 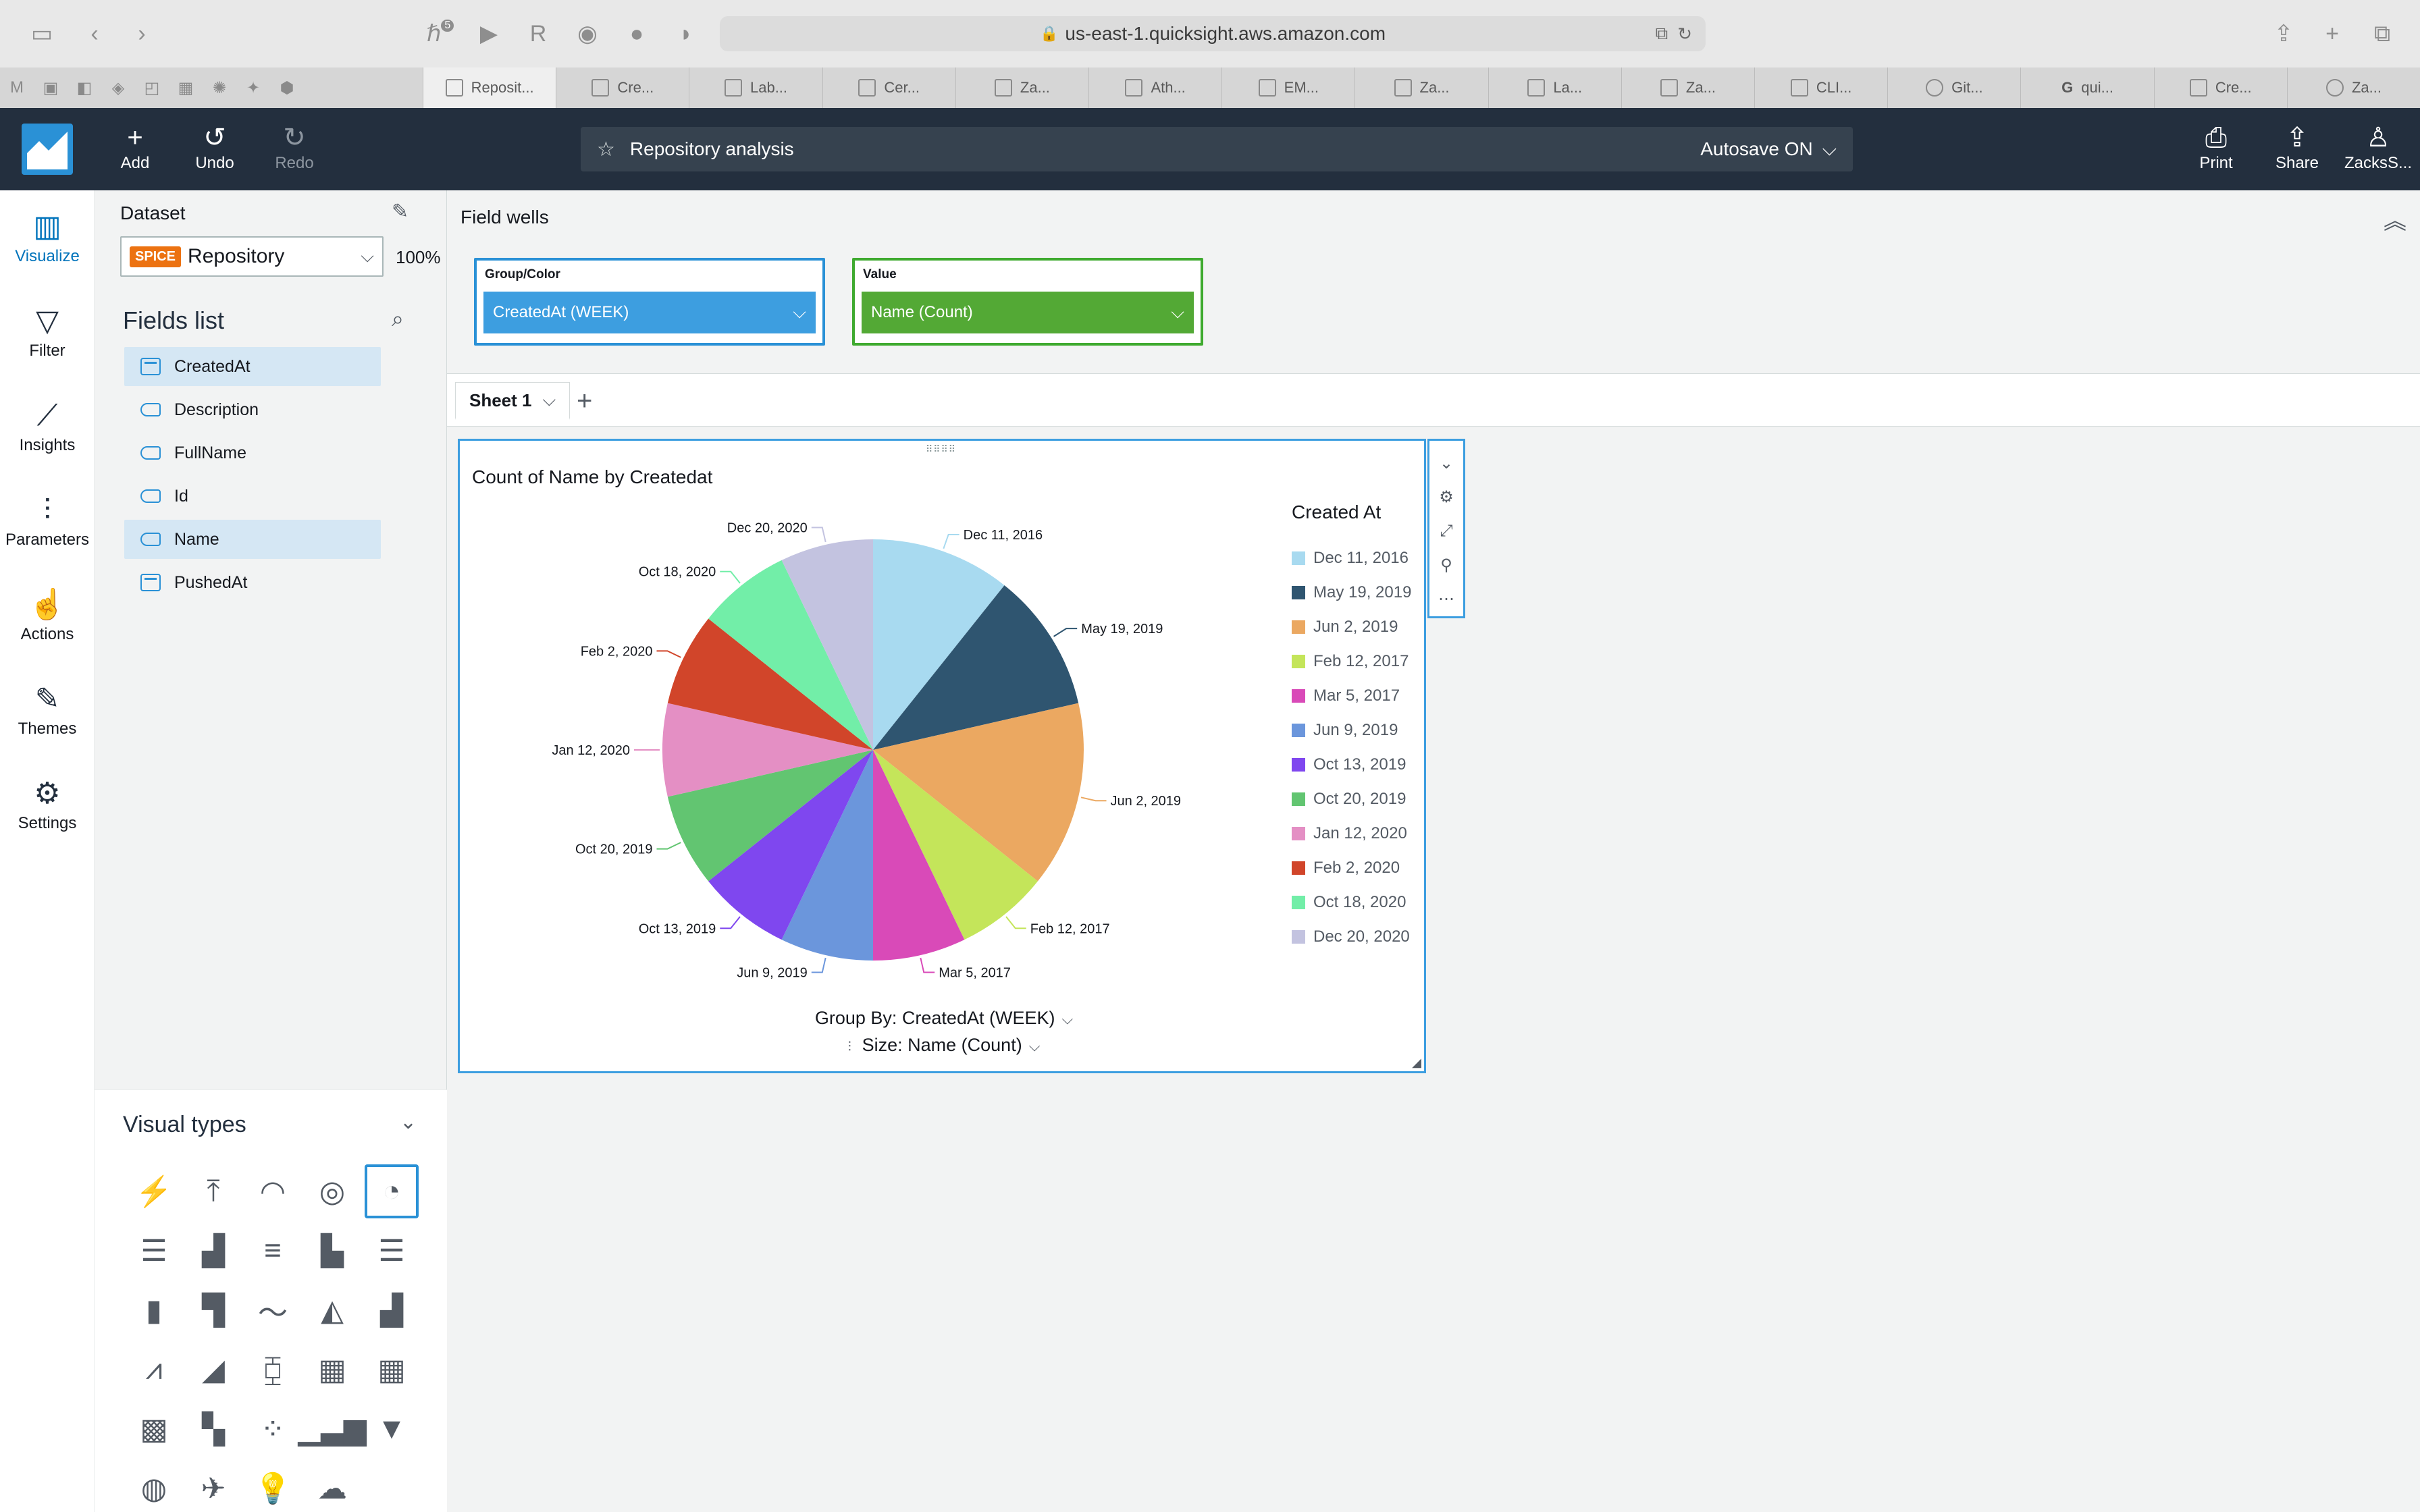 What do you see at coordinates (272, 1191) in the screenshot?
I see `gauge-icon: ◠` at bounding box center [272, 1191].